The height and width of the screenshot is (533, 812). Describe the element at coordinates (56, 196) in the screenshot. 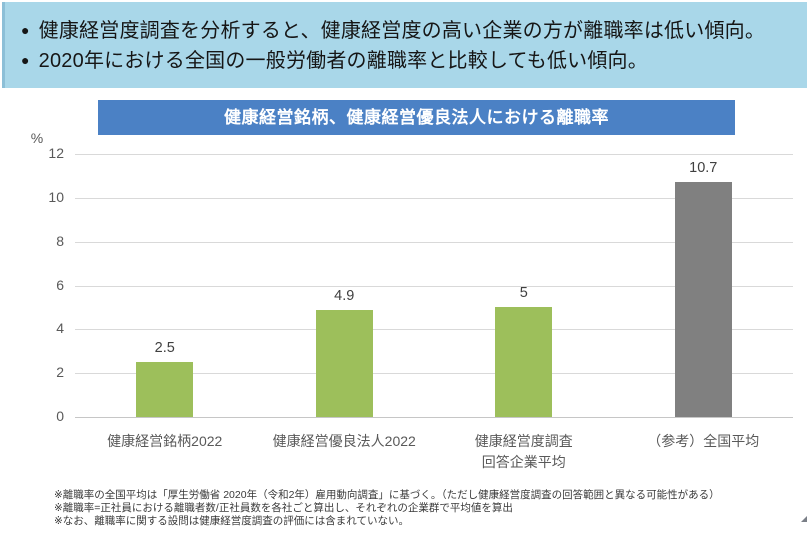

I see `y-axis-tick-label: 10` at that location.